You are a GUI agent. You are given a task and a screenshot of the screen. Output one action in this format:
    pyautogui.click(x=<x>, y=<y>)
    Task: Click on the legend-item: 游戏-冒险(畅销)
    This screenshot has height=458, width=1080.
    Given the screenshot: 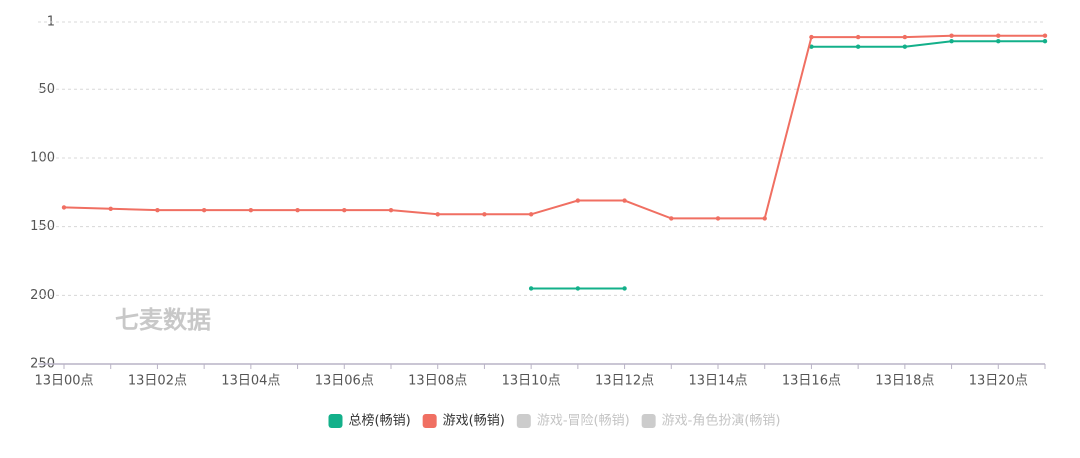 What is the action you would take?
    pyautogui.click(x=573, y=421)
    